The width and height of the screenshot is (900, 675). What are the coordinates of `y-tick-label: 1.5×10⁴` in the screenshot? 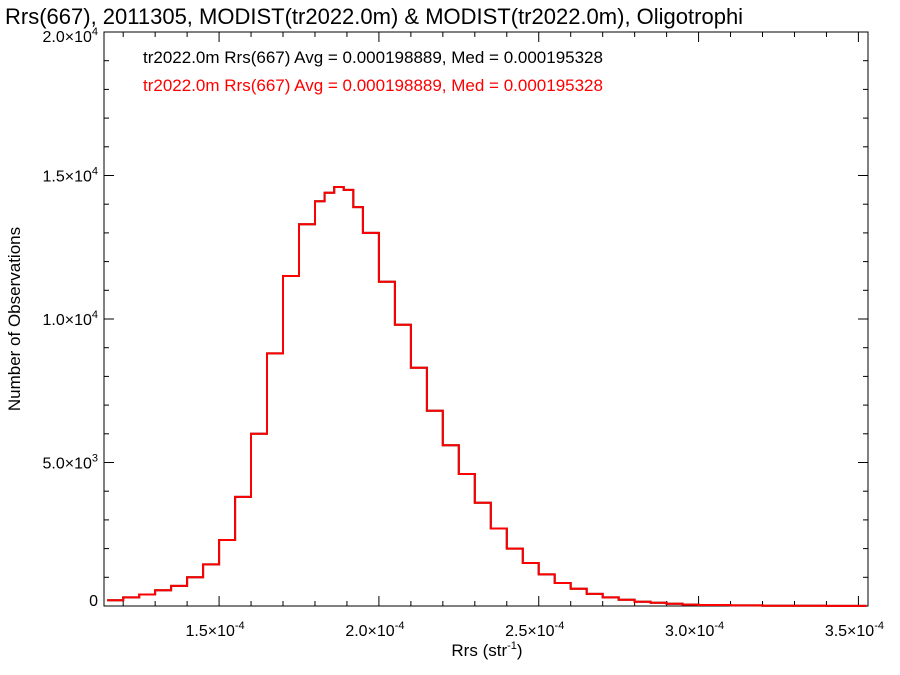 It's located at (70, 176).